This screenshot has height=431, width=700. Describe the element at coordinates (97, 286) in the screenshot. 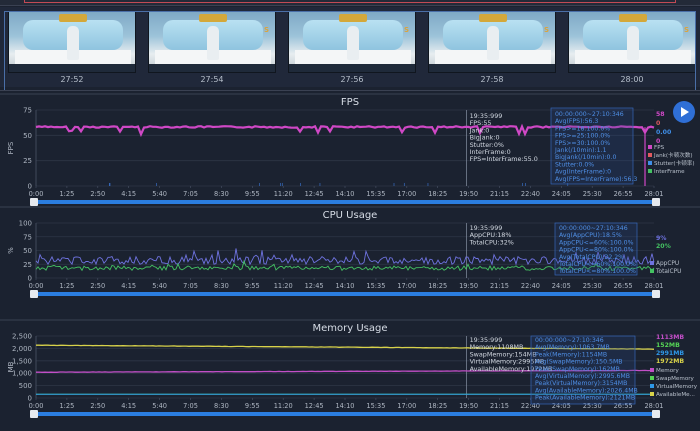

I see `cpu-xtick: 2:50` at that location.